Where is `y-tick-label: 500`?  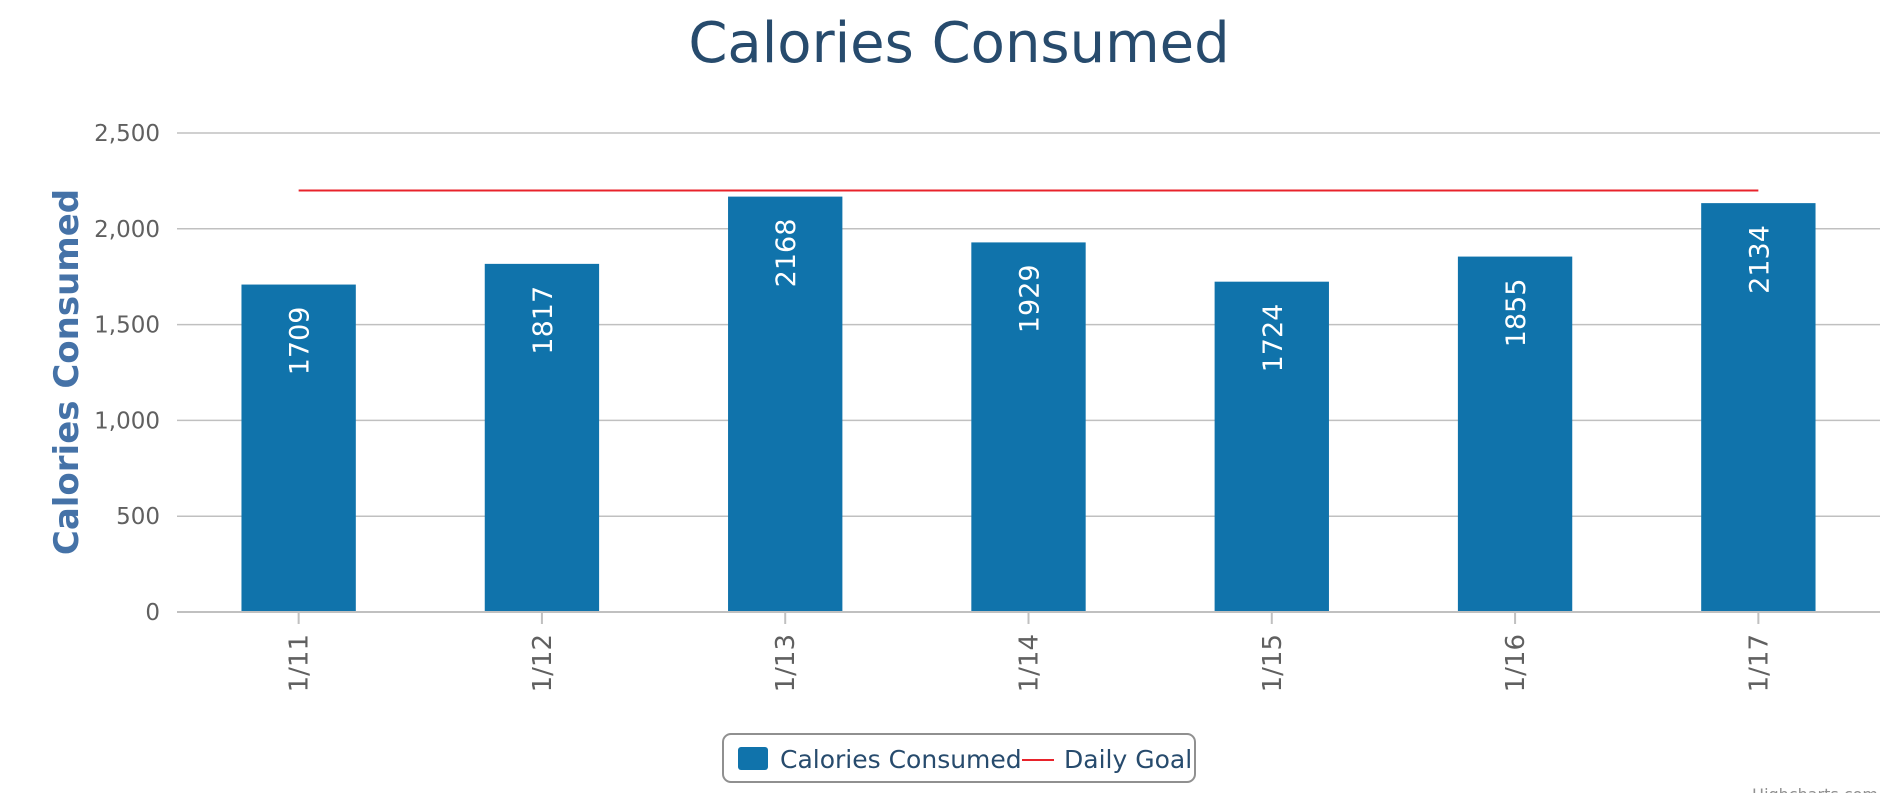 y-tick-label: 500 is located at coordinates (138, 517).